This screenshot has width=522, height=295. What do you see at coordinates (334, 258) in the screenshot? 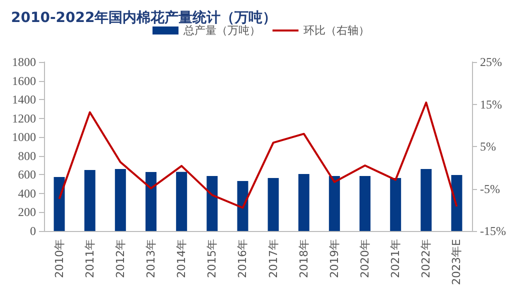
I see `x-tick-label: 2019年` at bounding box center [334, 258].